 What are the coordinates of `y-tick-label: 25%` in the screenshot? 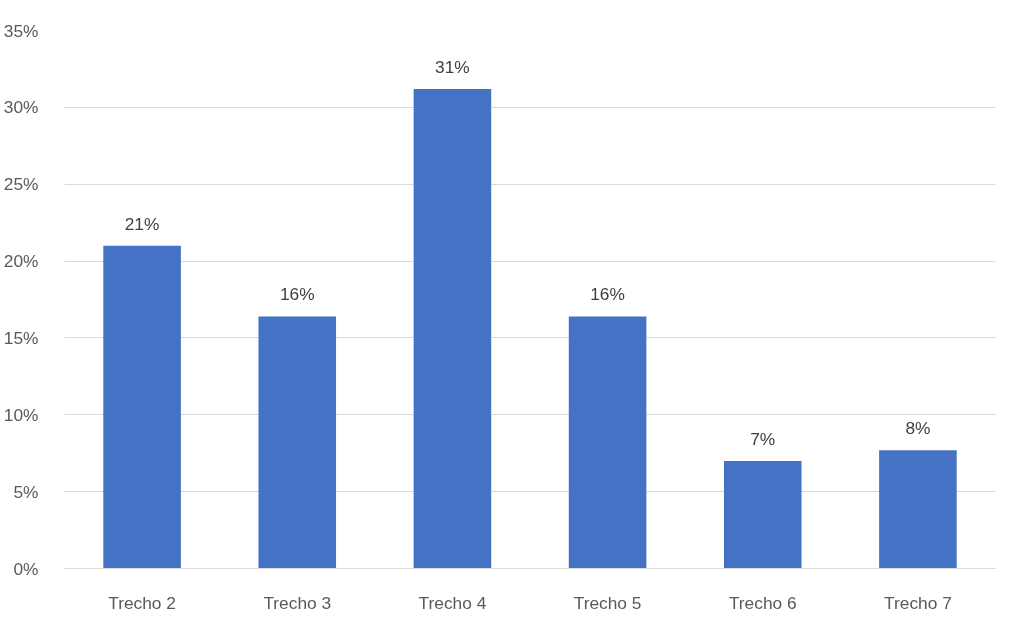 It's located at (21, 184).